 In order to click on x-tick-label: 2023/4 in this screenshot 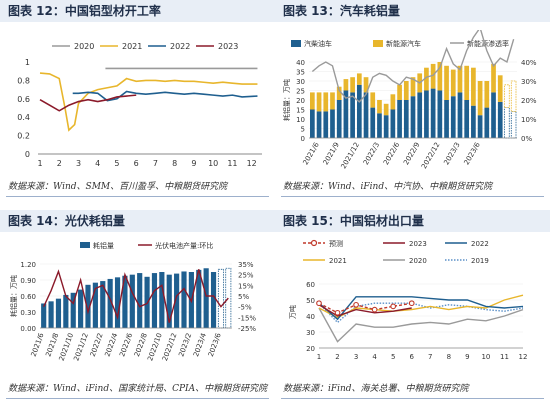, I will do `click(200, 344)`.